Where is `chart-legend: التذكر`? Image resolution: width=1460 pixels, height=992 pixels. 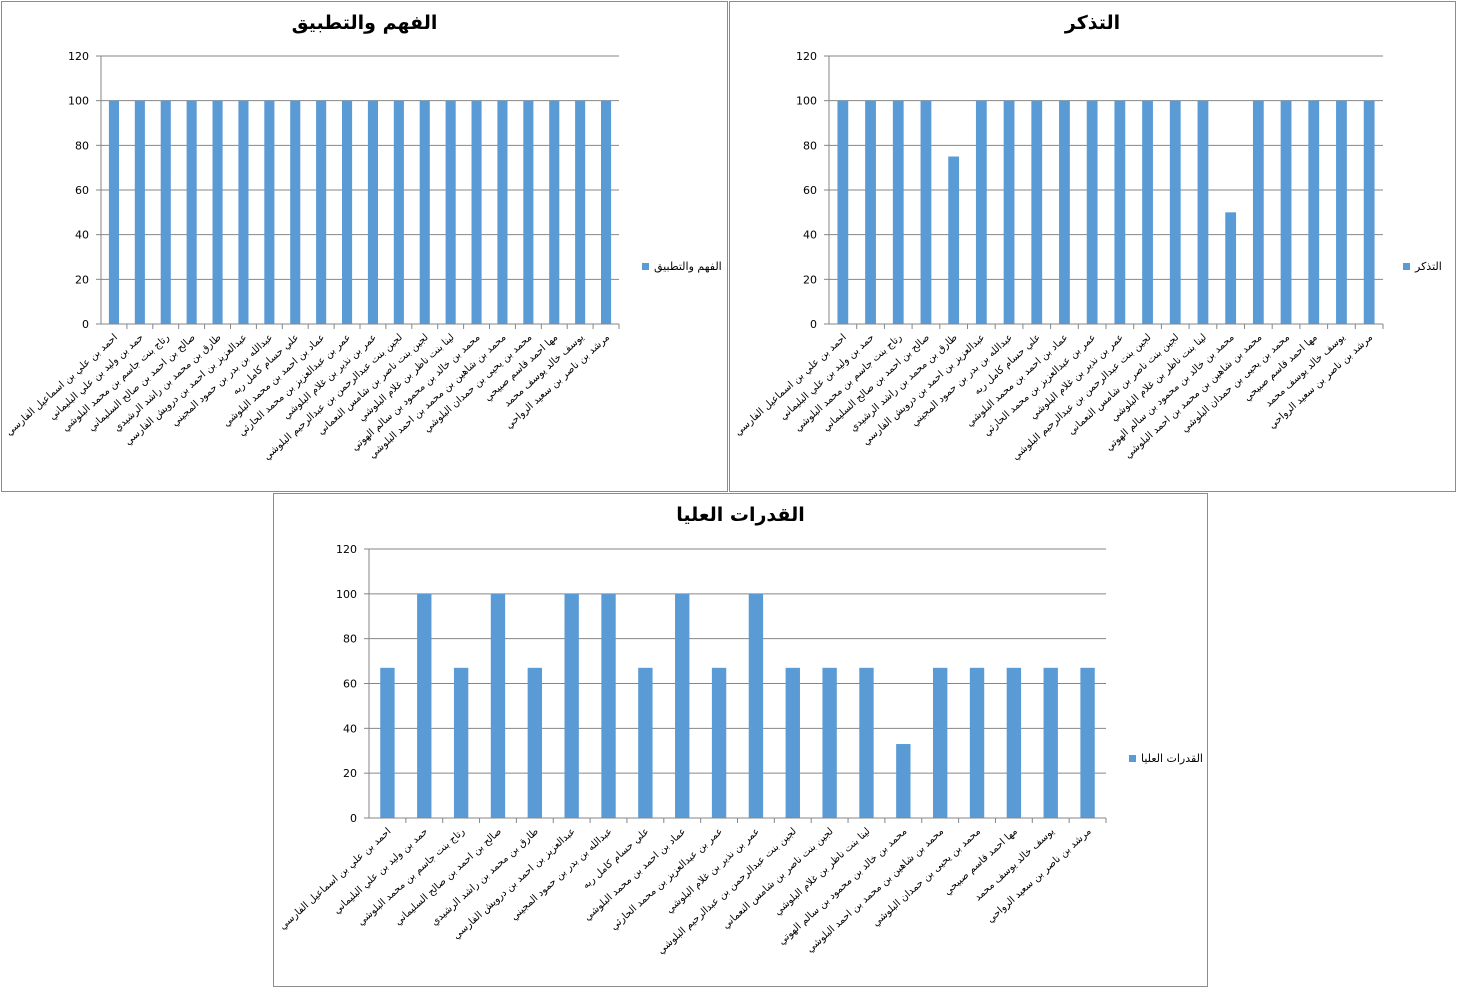 chart-legend: التذكر is located at coordinates (1422, 266).